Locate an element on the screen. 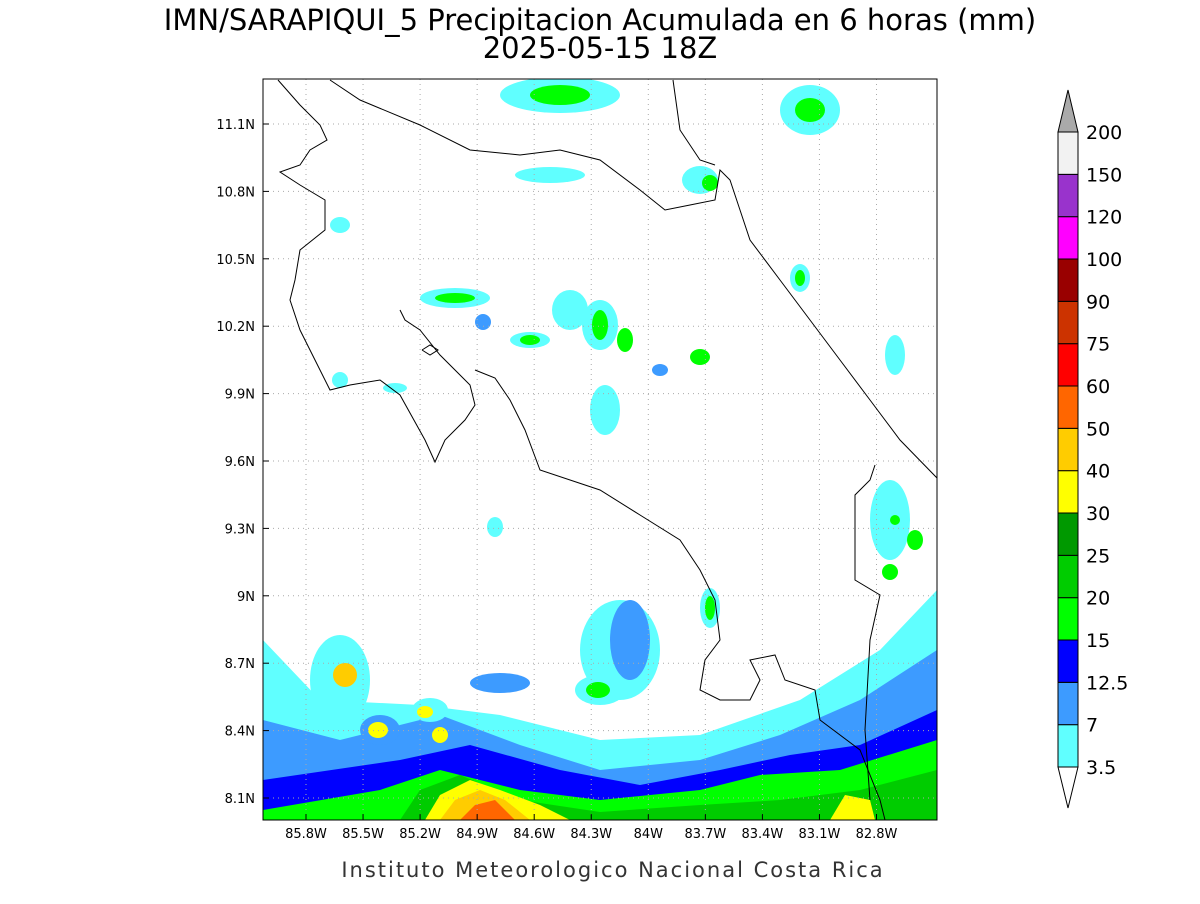  lon-label: 84.6W is located at coordinates (534, 834).